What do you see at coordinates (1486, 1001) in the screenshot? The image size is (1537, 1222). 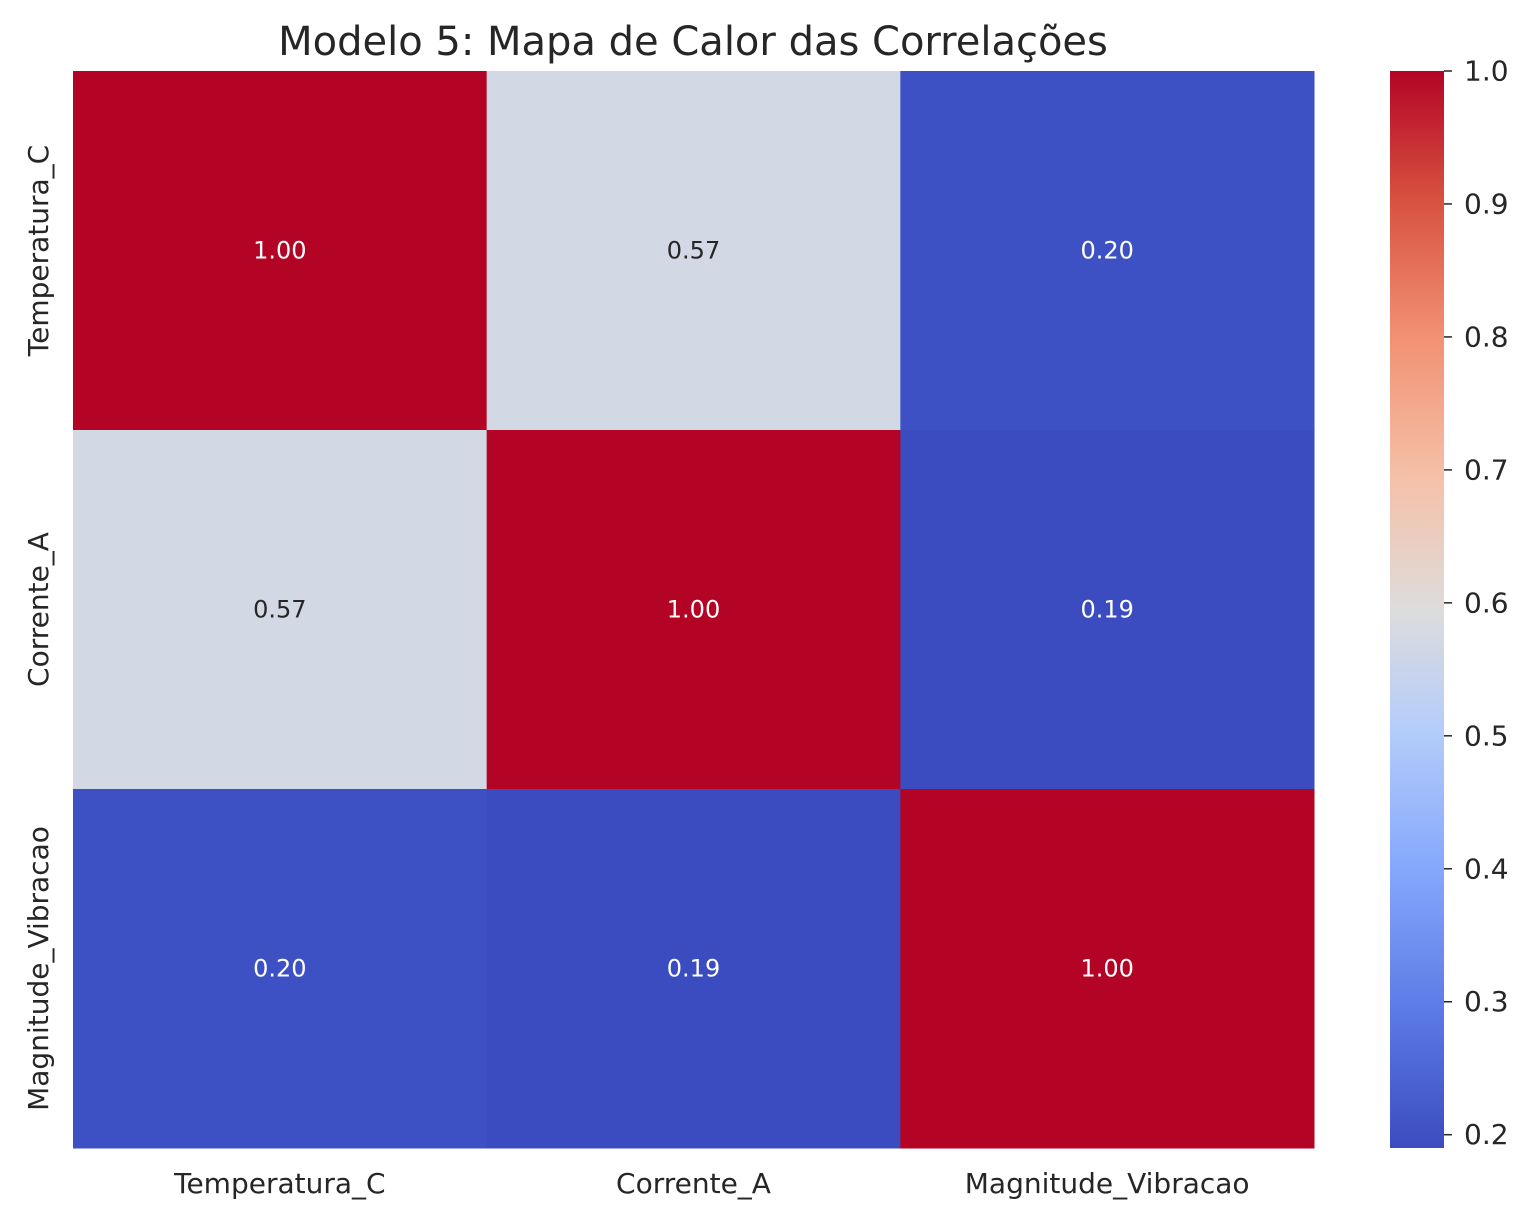 I see `colorbar-tick-label: 0.3` at bounding box center [1486, 1001].